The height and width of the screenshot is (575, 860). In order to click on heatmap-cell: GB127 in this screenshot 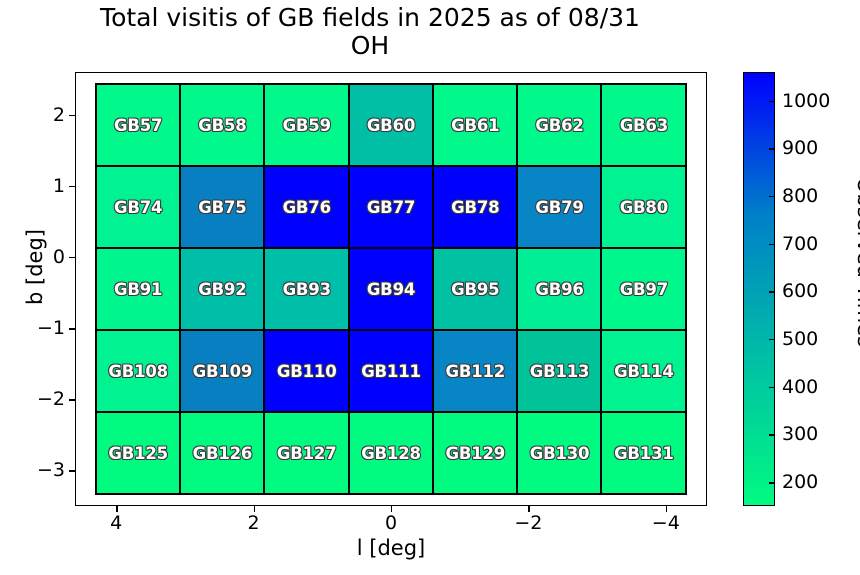, I will do `click(307, 453)`.